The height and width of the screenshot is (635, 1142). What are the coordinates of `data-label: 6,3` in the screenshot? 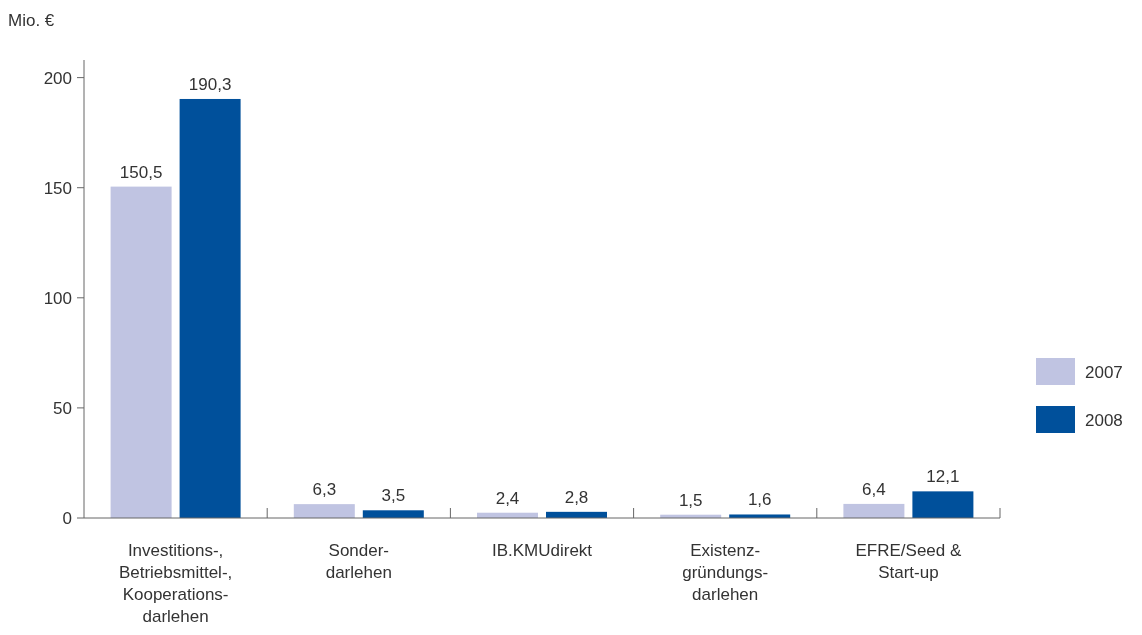 It's located at (324, 490).